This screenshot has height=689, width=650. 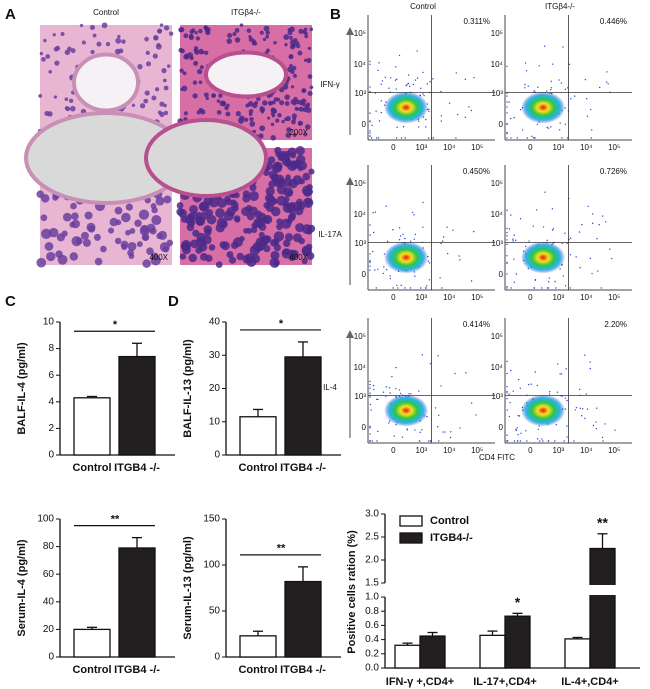 I want to click on event-density, so click(x=543, y=410).